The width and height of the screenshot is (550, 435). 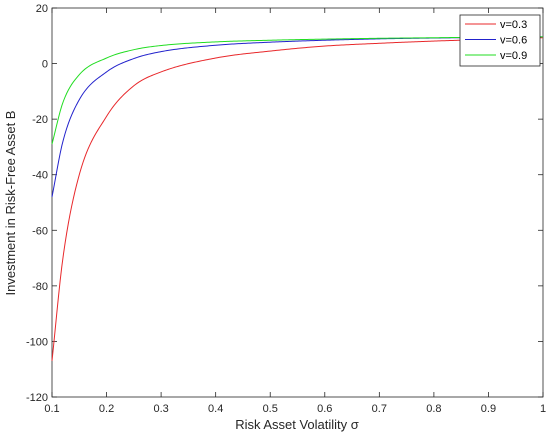 I want to click on y-tick-label: -60, so click(x=40, y=231).